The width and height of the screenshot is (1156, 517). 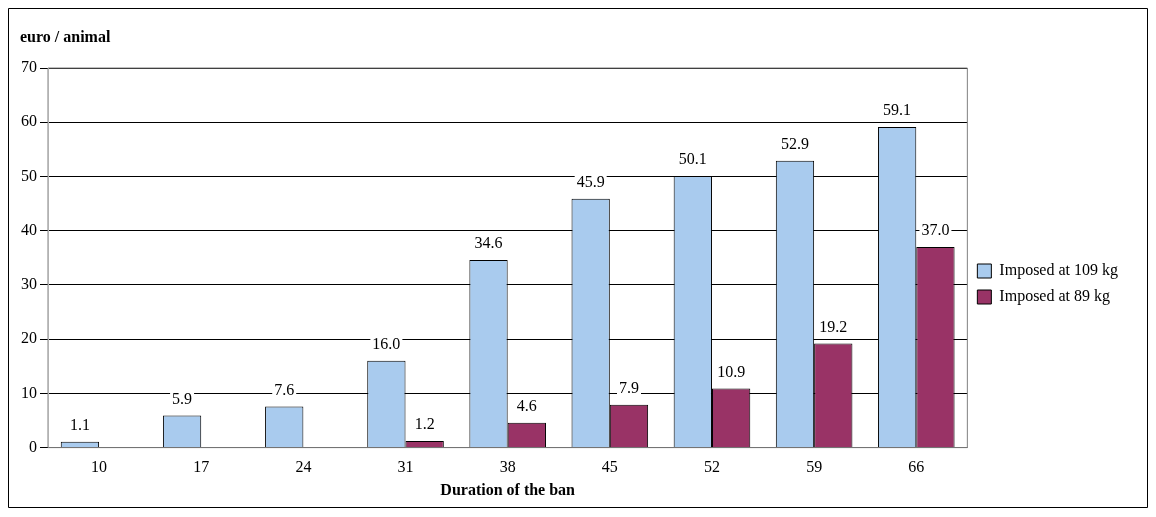 I want to click on y-tick-label: 70, so click(x=29, y=67).